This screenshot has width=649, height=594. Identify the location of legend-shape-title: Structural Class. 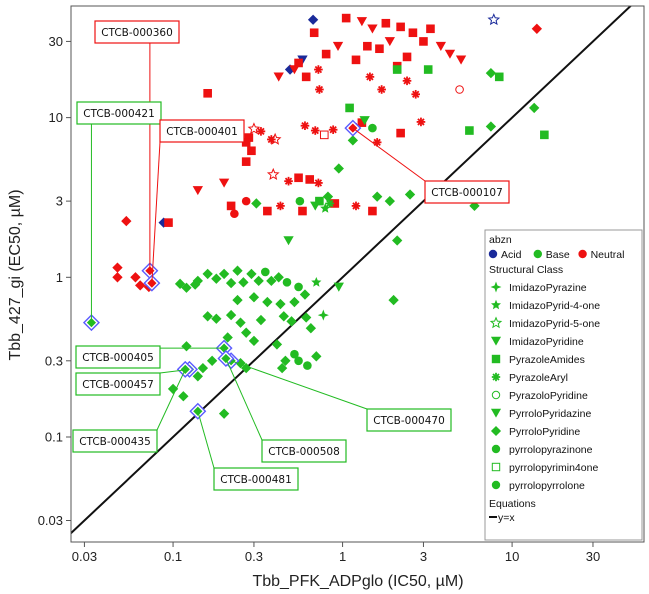
(526, 270).